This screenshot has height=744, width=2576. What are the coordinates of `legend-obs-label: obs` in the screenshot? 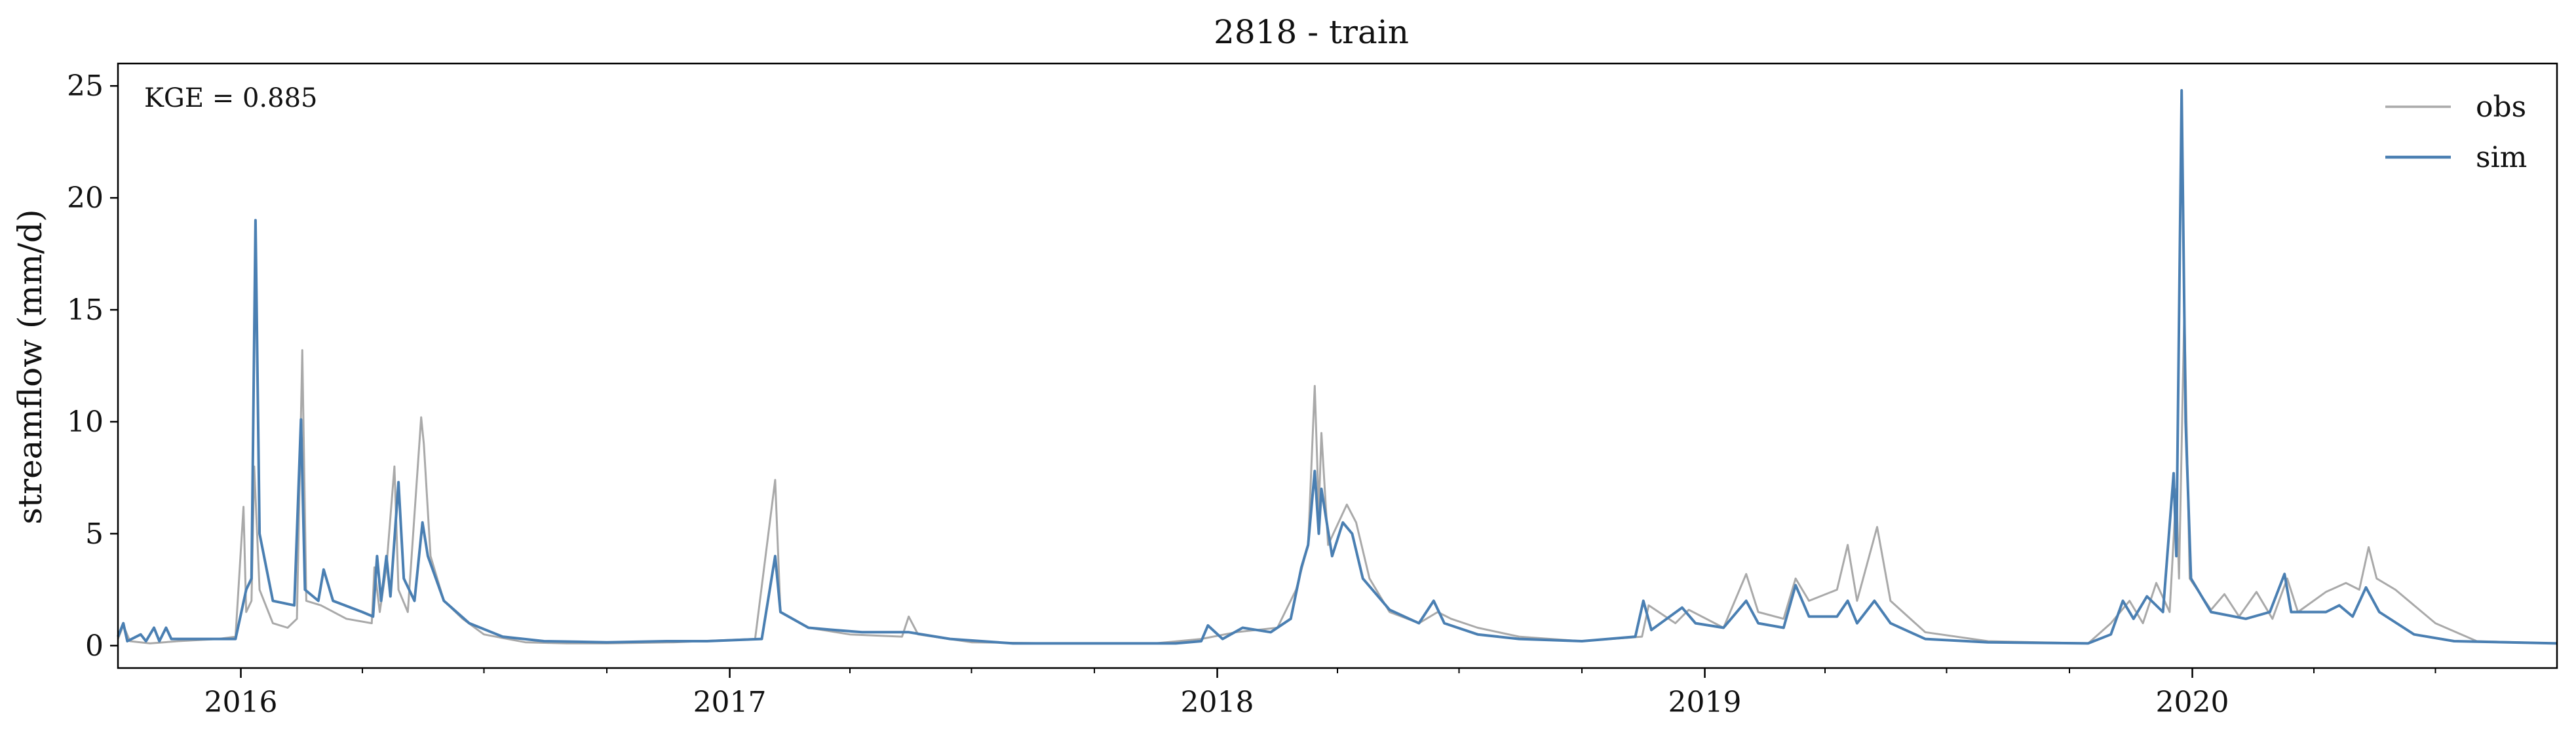 It's located at (2501, 107).